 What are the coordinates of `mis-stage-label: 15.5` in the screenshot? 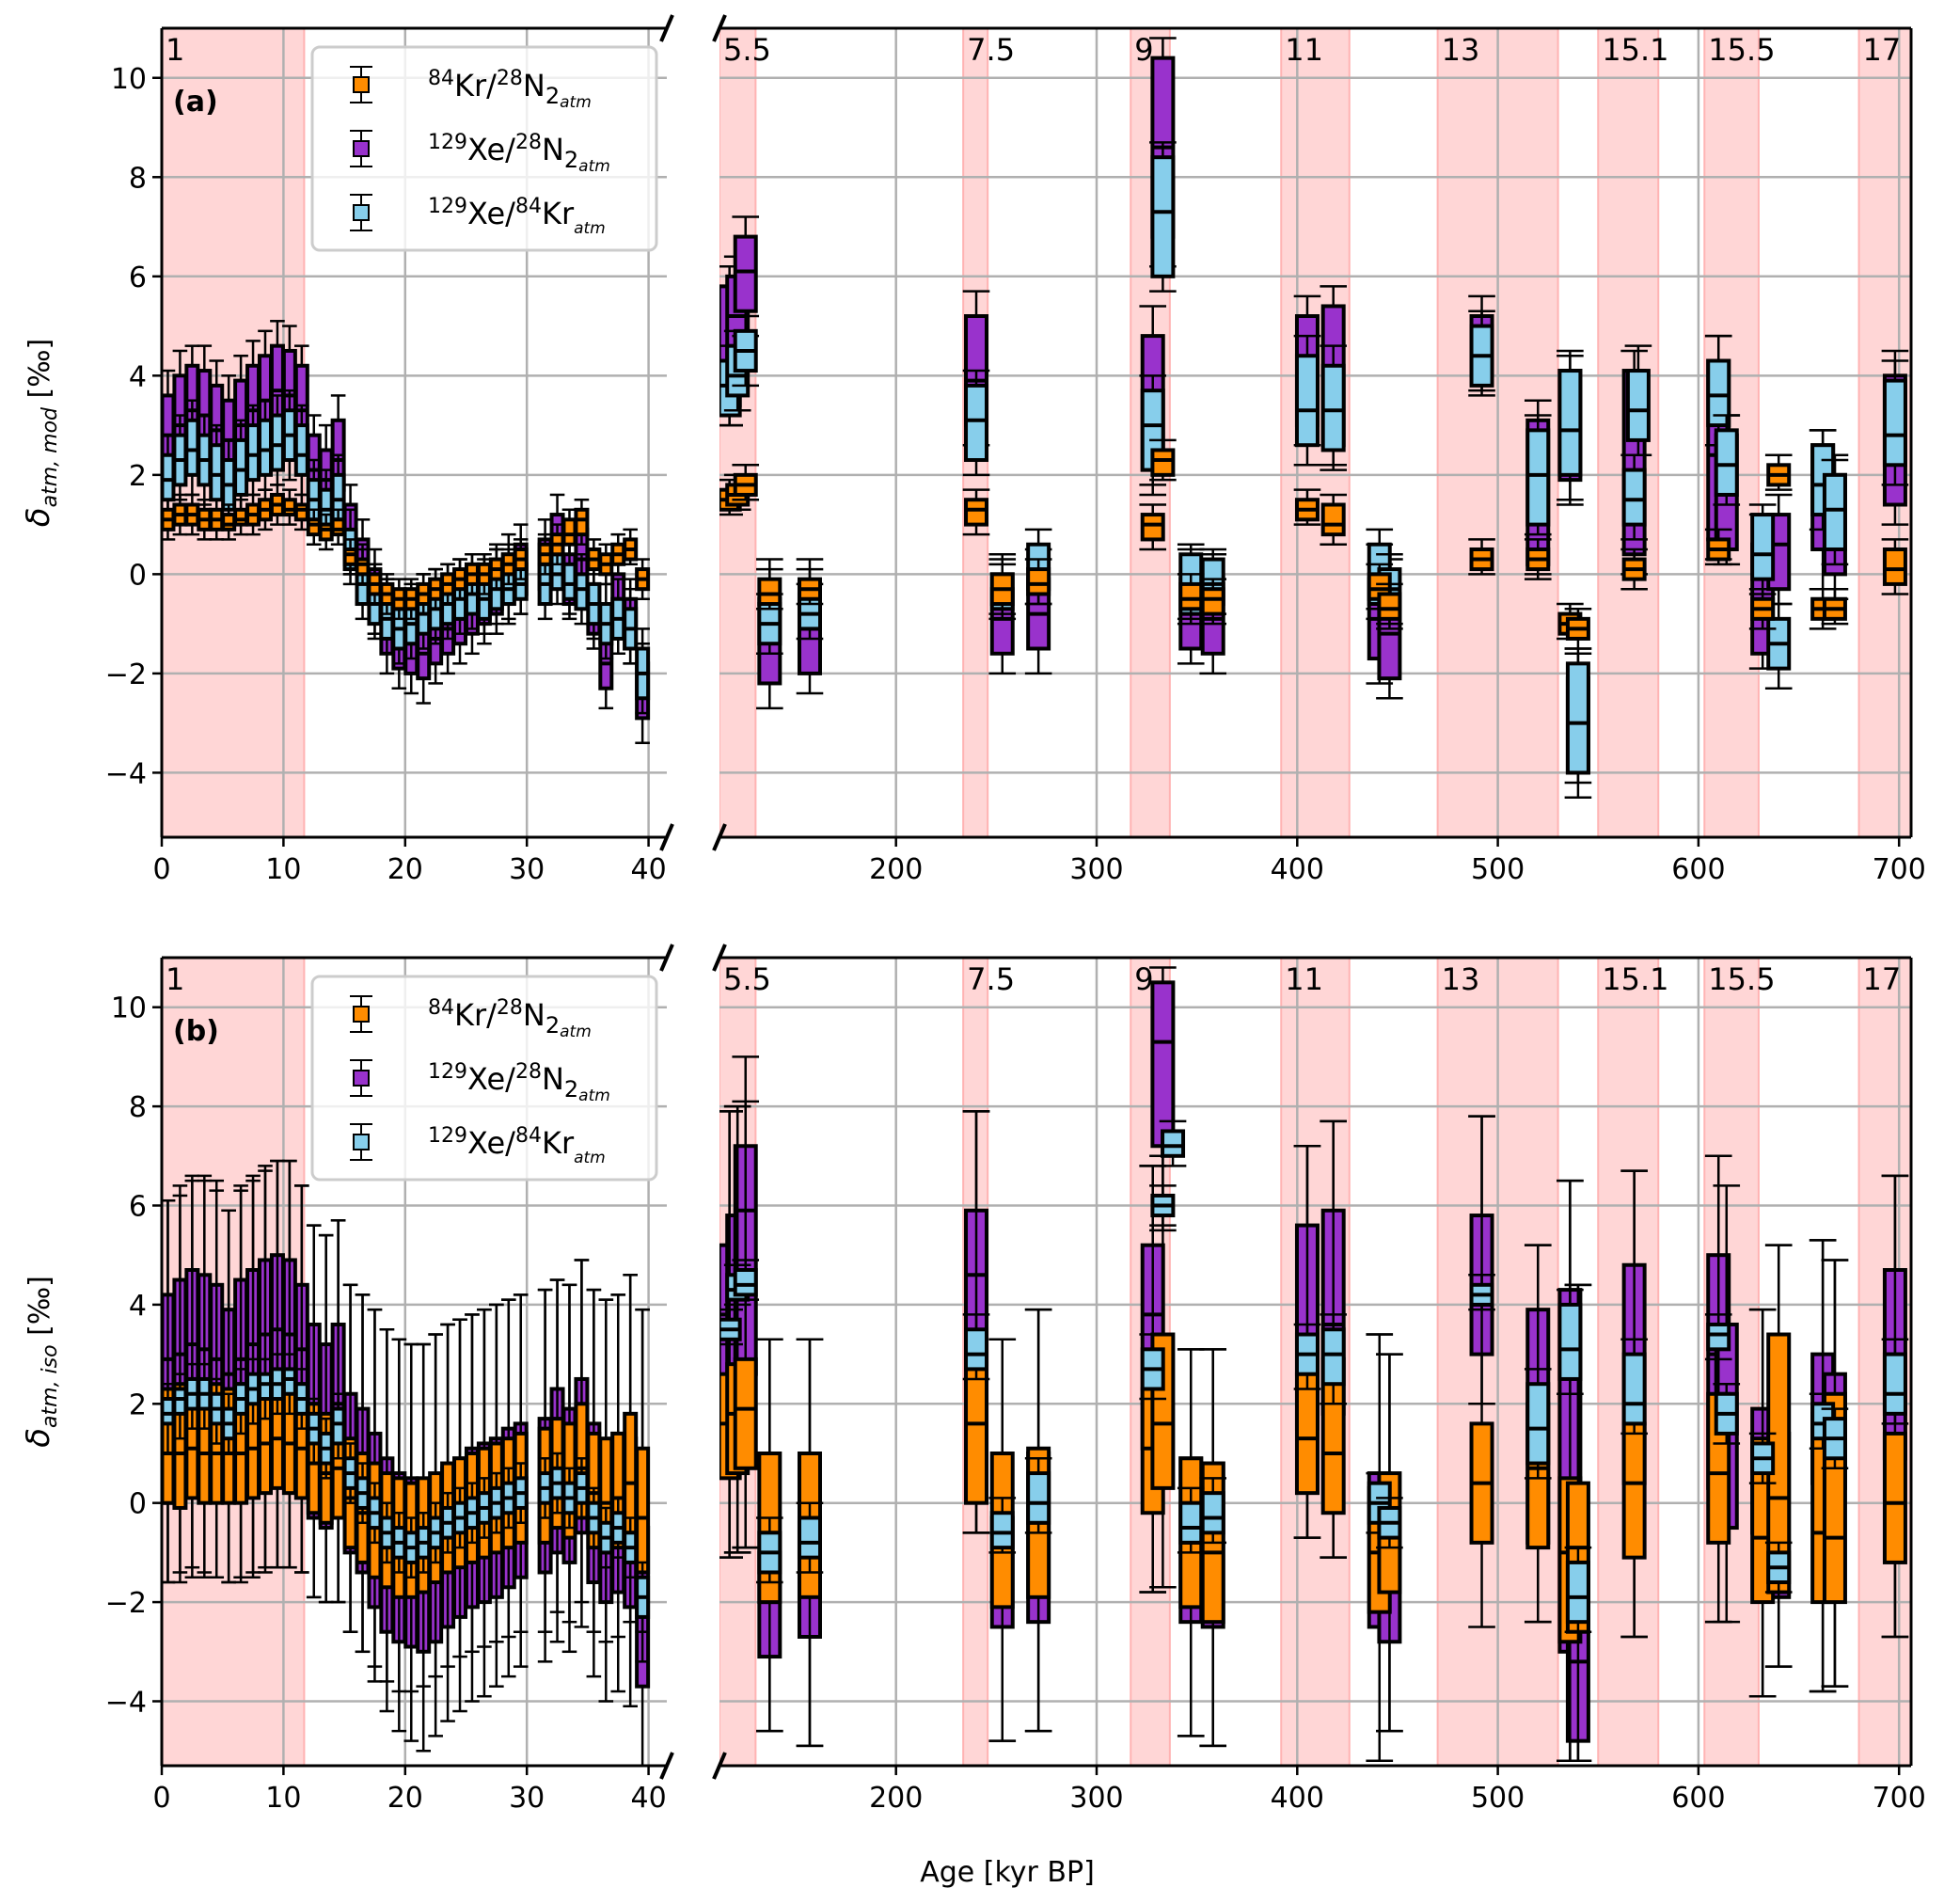 It's located at (1741, 979).